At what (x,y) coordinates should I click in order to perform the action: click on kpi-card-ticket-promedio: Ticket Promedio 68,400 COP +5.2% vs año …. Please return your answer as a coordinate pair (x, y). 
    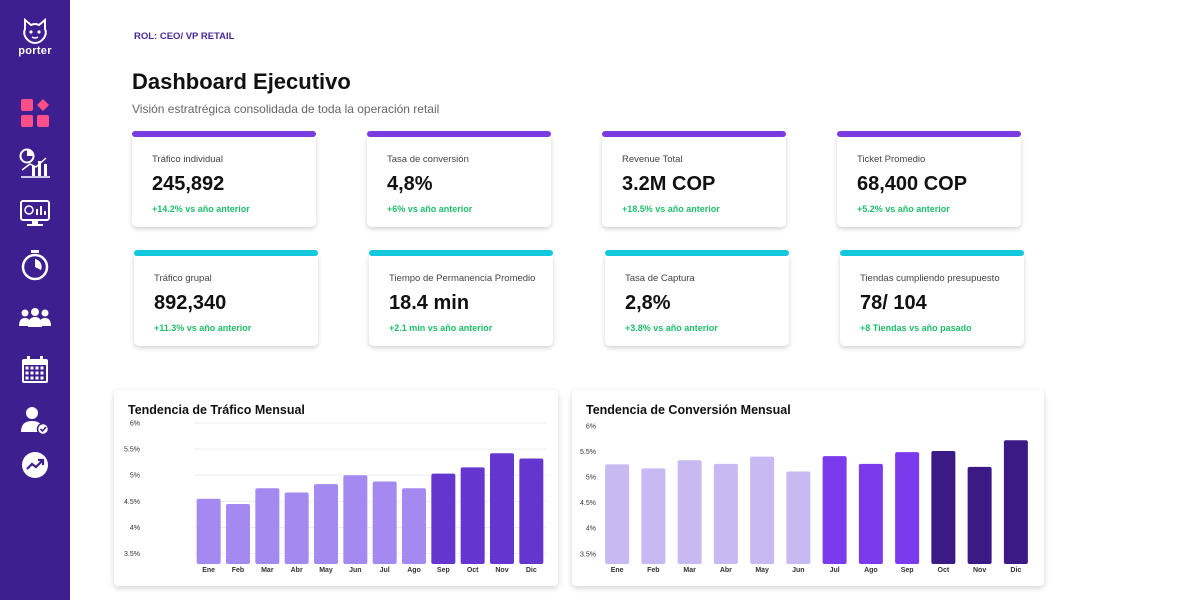
    Looking at the image, I should click on (929, 179).